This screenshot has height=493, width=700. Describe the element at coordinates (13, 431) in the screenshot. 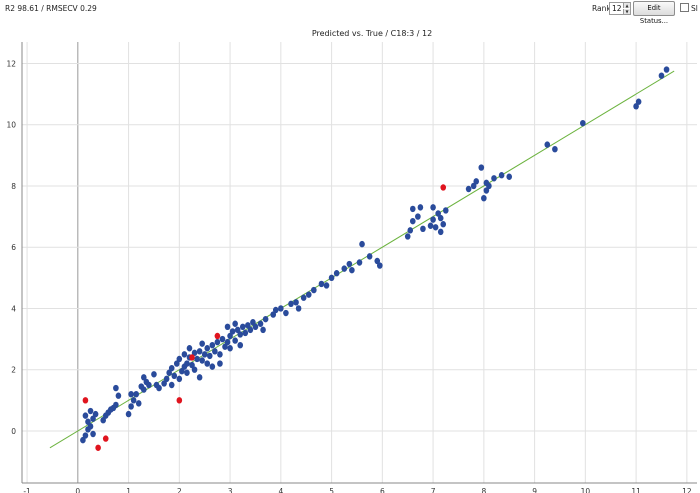

I see `y-tick-label: 0` at that location.